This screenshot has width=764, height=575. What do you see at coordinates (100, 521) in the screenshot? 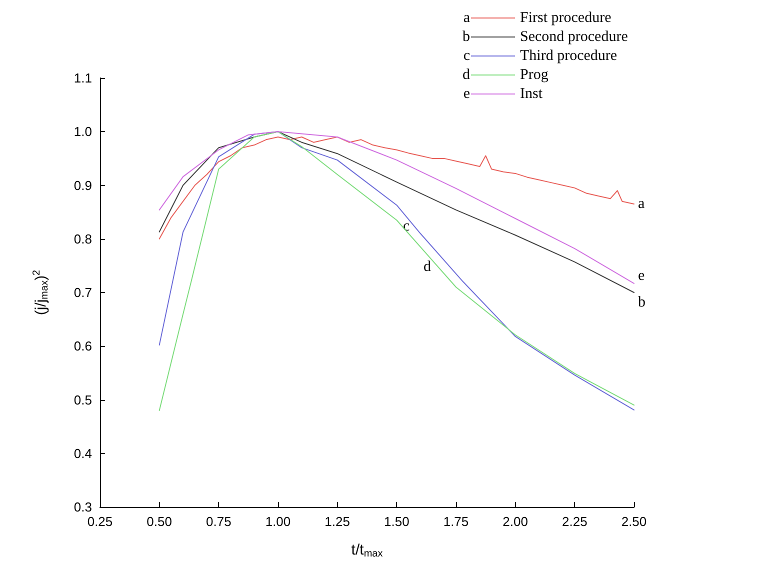
I see `x-tick-label: 0.25` at bounding box center [100, 521].